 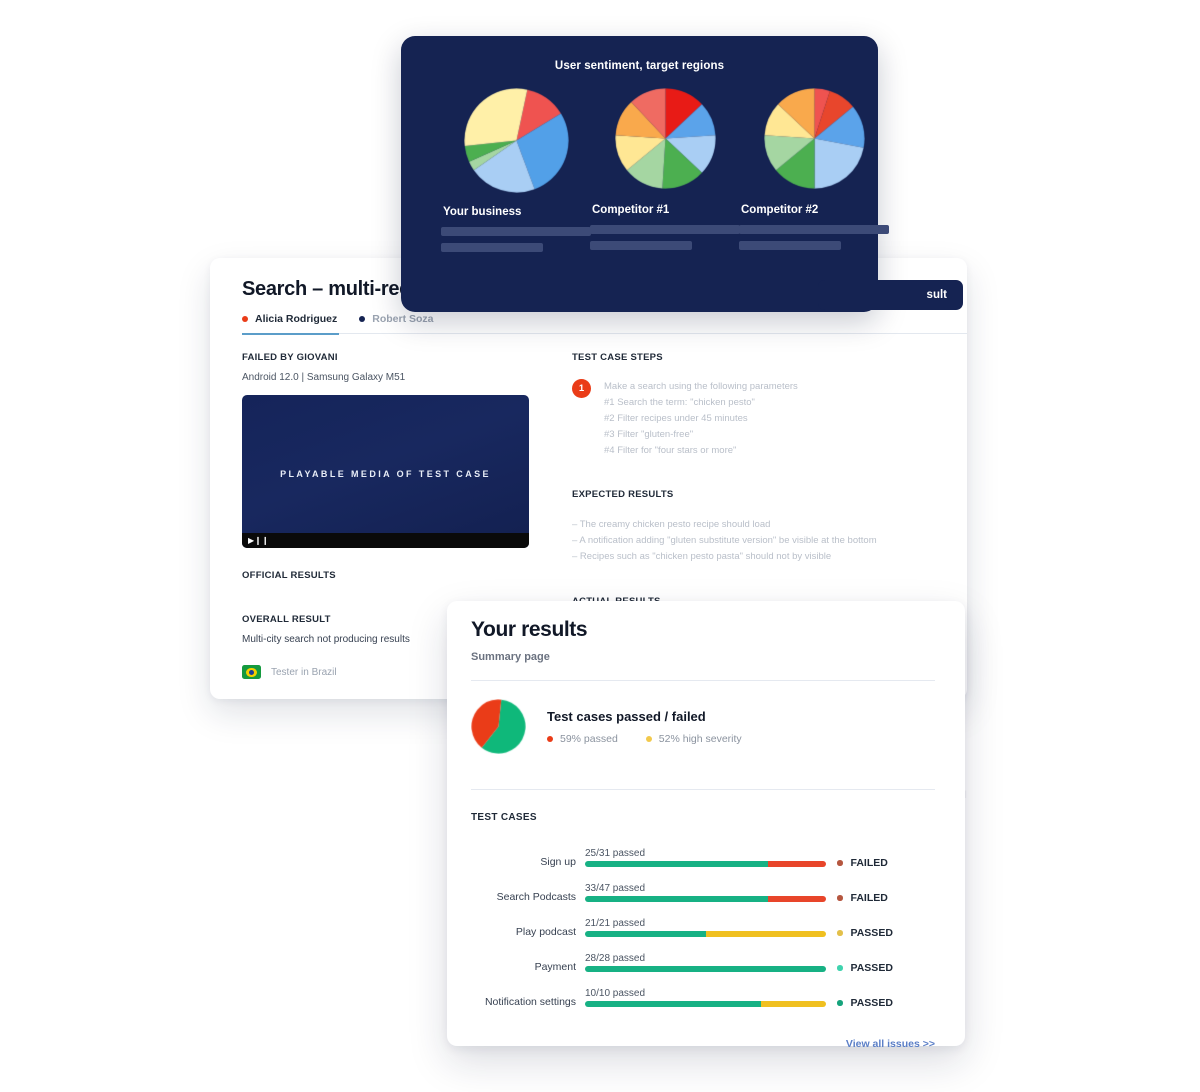 I want to click on media-placeholder-label: PLAYABLE MEDIA OF TEST CASE, so click(x=385, y=474).